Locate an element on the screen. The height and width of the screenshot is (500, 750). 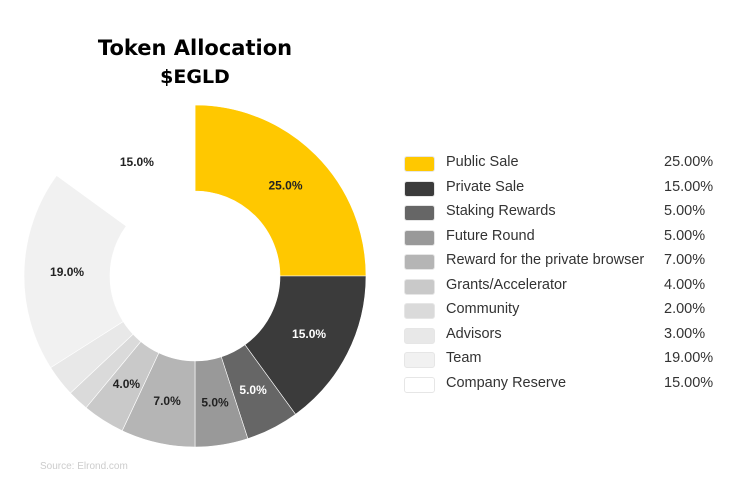
legend-item: Private Sale 15.00% is located at coordinates (564, 189).